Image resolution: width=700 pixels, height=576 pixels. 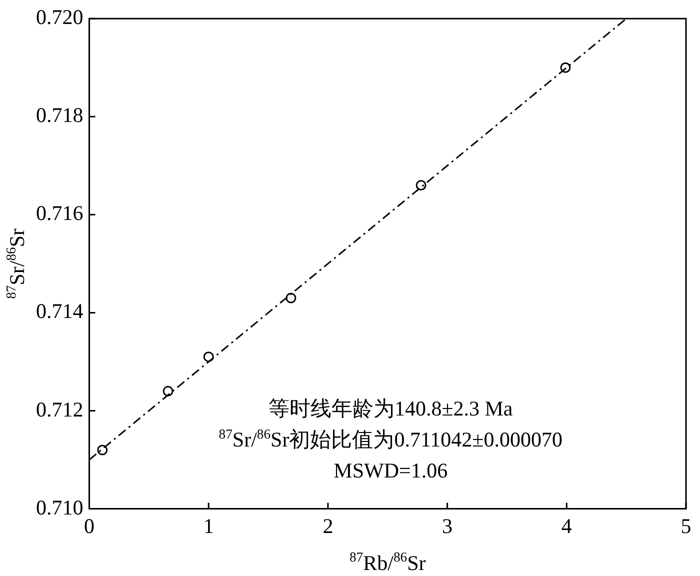 What do you see at coordinates (60, 115) in the screenshot?
I see `y-tick-label: 0.718` at bounding box center [60, 115].